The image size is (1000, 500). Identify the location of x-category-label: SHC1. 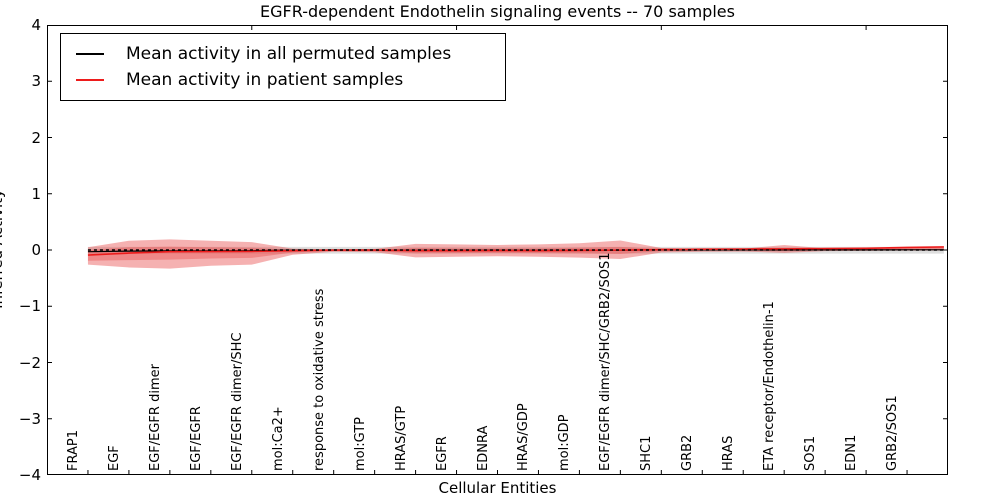
(647, 453).